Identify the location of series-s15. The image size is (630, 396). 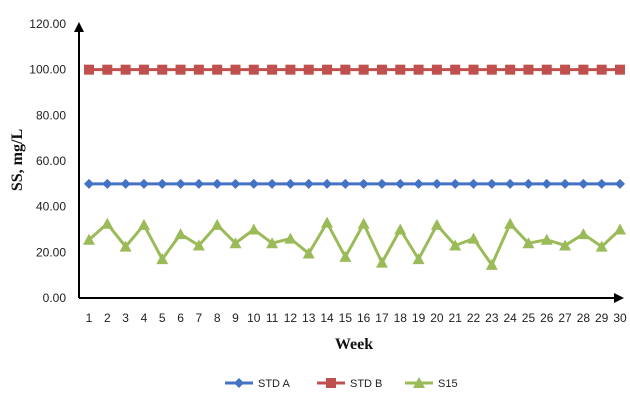
(354, 243).